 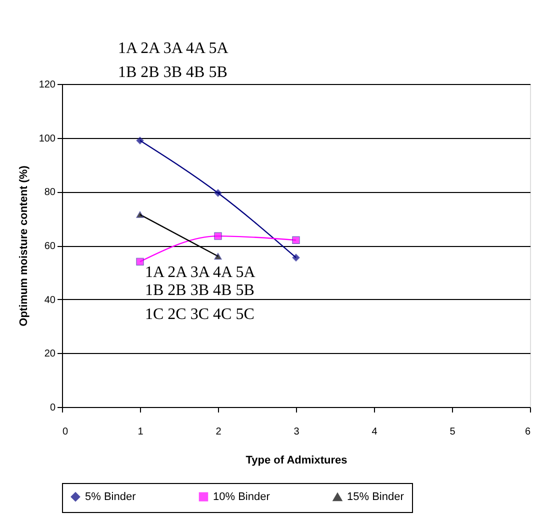 I want to click on y-tick-label: 20, so click(x=50, y=354).